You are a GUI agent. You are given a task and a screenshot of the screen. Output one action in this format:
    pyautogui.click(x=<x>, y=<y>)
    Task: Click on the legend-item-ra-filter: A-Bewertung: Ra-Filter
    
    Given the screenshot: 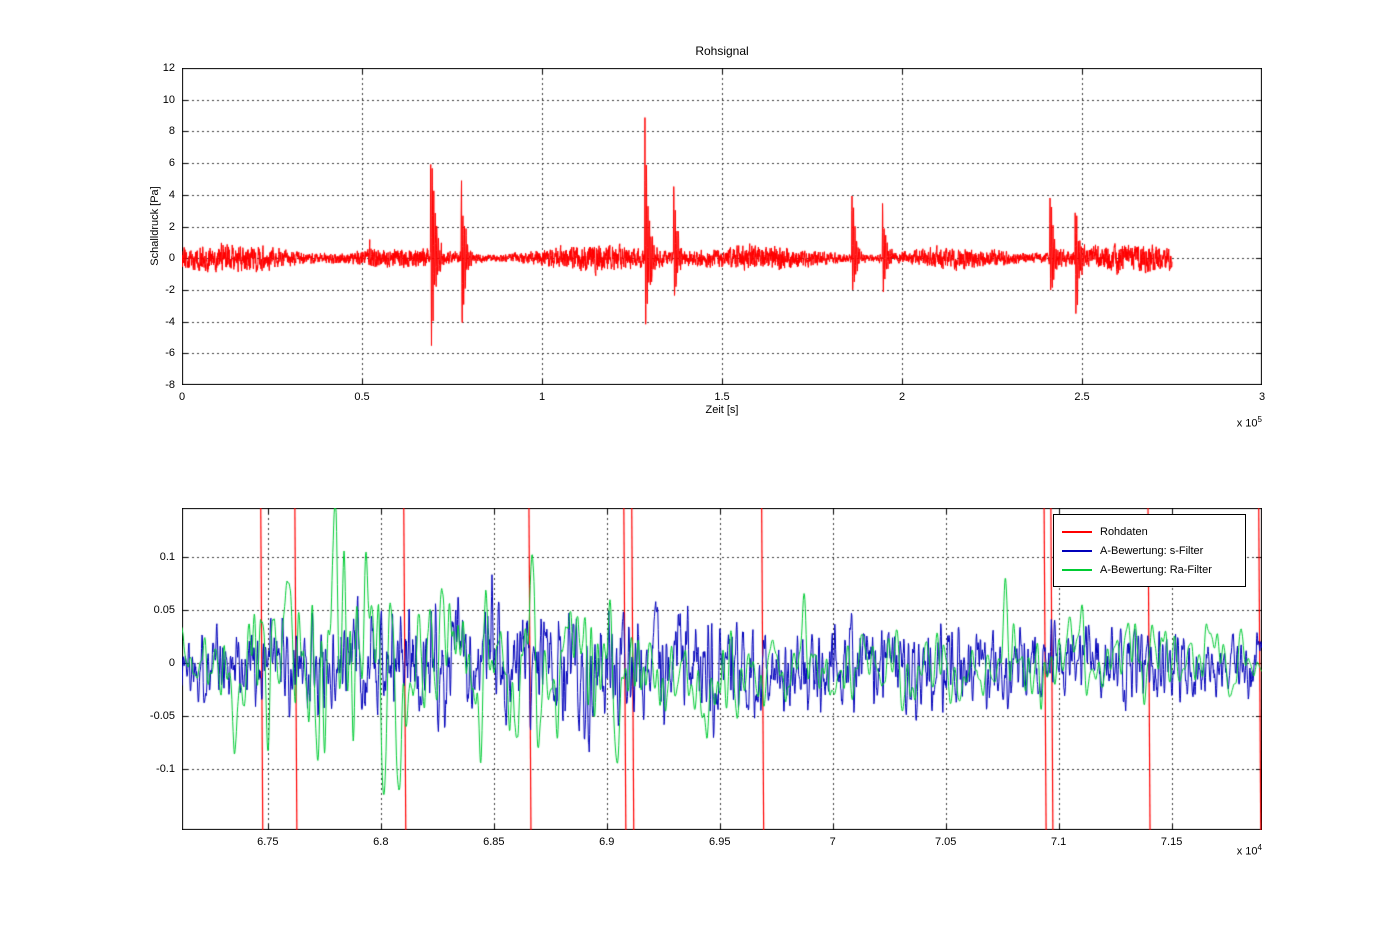 What is the action you would take?
    pyautogui.click(x=1151, y=569)
    